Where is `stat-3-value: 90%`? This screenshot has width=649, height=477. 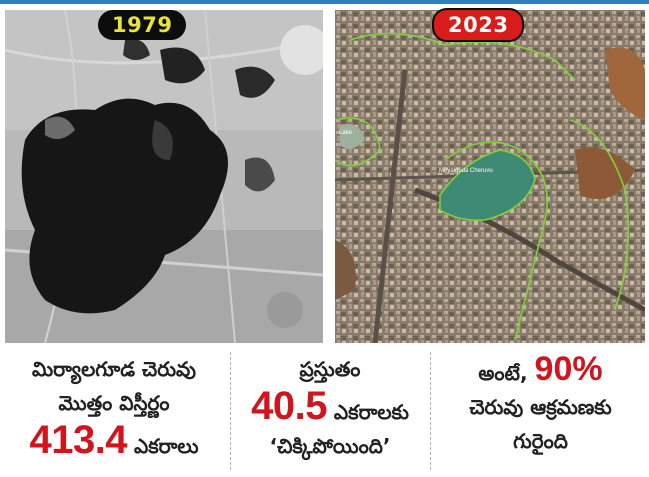
stat-3-value: 90% is located at coordinates (568, 369).